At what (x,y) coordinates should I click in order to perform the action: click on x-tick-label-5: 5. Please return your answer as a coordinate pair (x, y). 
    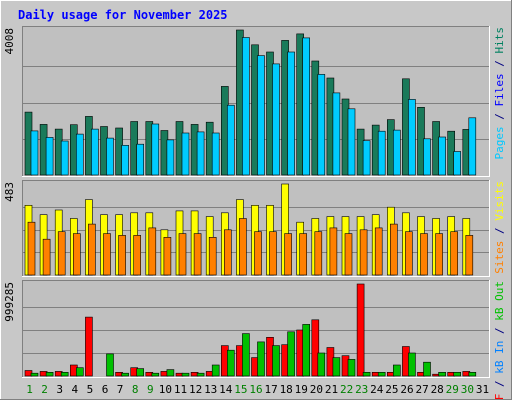
    Looking at the image, I should click on (90, 389).